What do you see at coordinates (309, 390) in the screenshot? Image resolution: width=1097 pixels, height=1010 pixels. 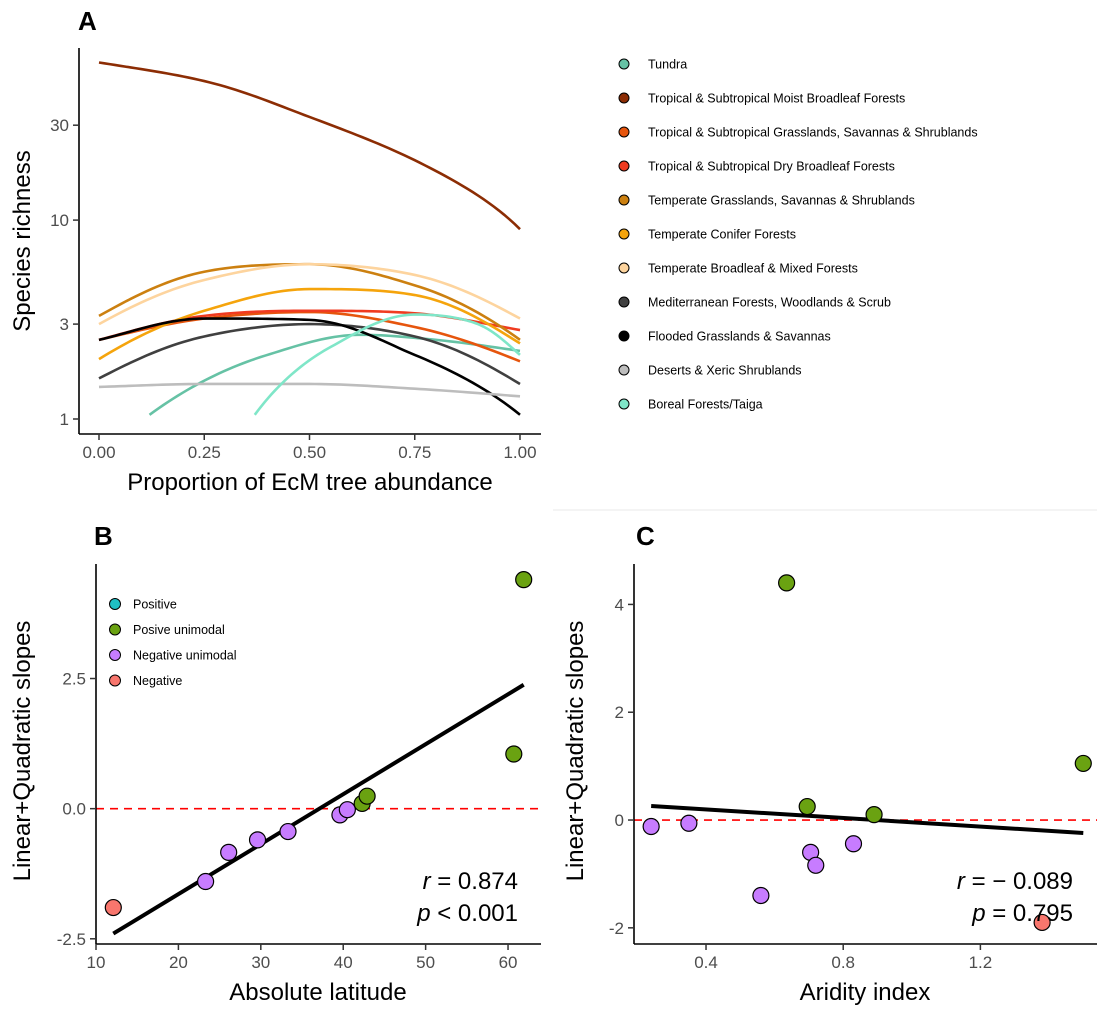 I see `curve-deserts-xeric-shrublands` at bounding box center [309, 390].